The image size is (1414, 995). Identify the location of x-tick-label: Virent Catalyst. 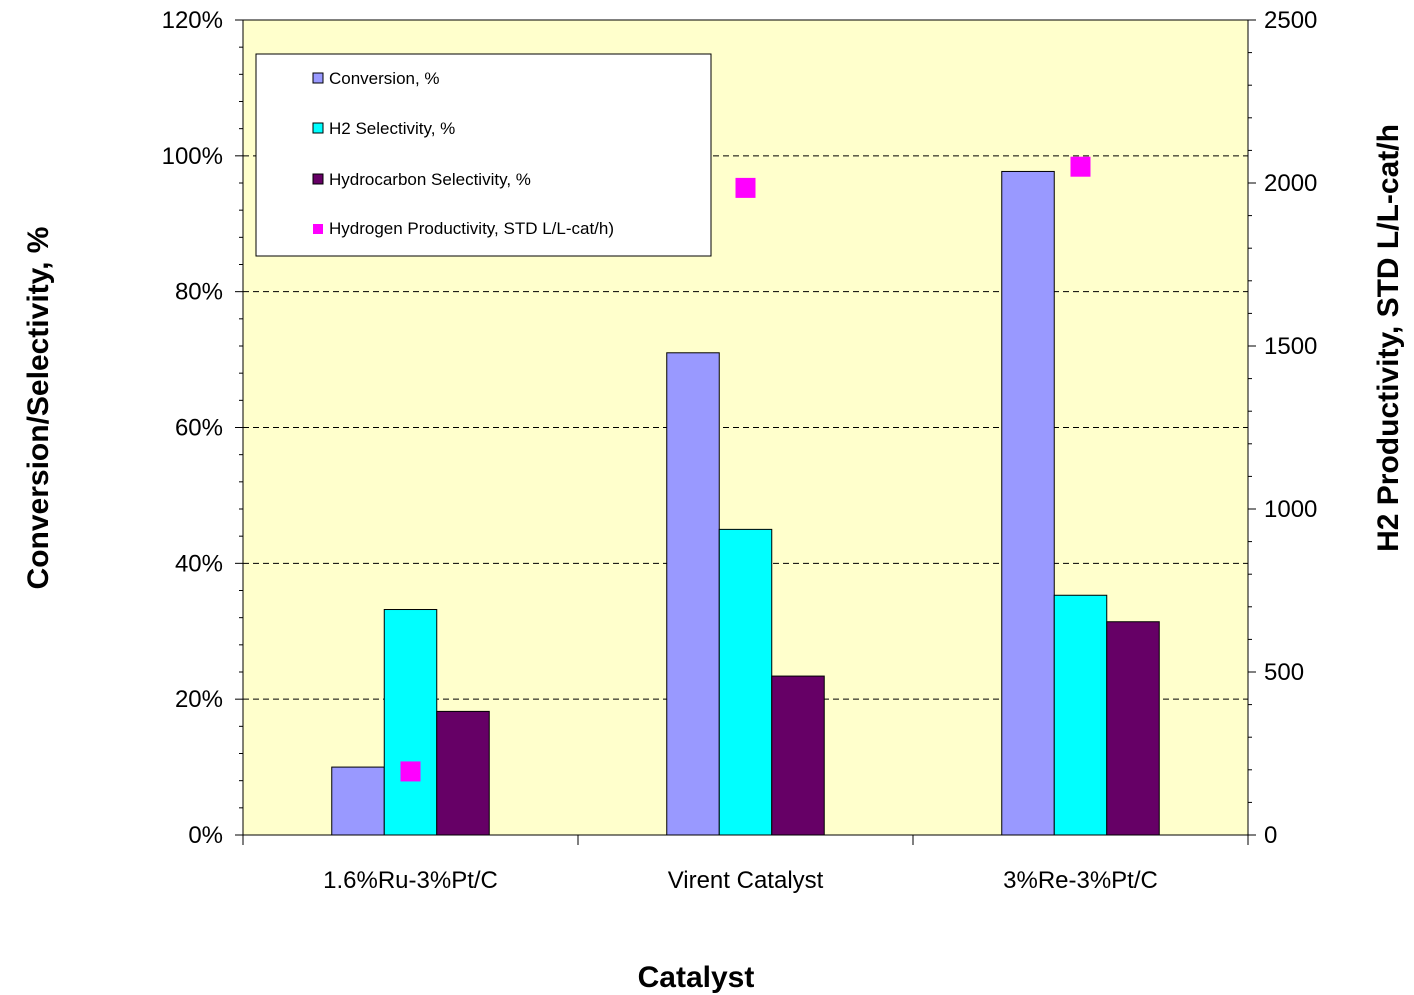
(746, 880).